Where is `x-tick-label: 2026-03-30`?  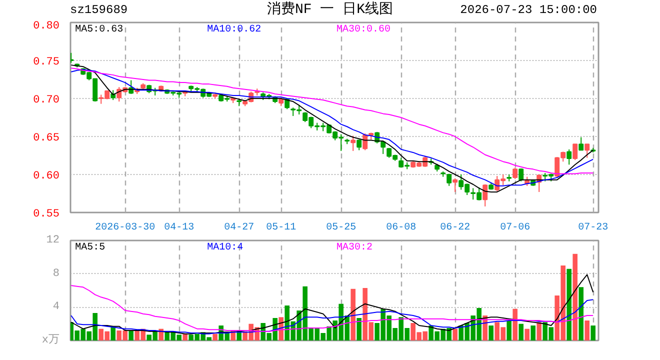 x-tick-label: 2026-03-30 is located at coordinates (125, 228).